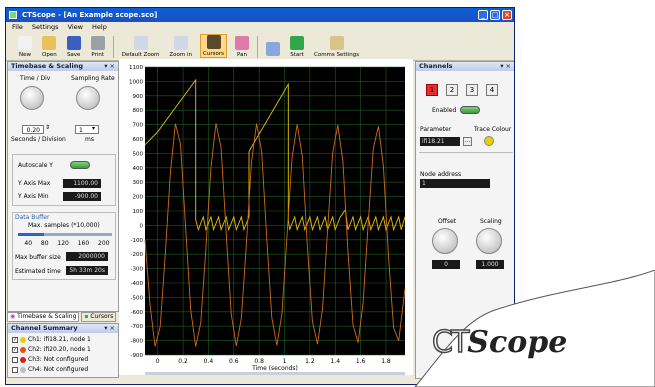  What do you see at coordinates (50, 370) in the screenshot?
I see `channel-summary-row: Ch4: Not configured` at bounding box center [50, 370].